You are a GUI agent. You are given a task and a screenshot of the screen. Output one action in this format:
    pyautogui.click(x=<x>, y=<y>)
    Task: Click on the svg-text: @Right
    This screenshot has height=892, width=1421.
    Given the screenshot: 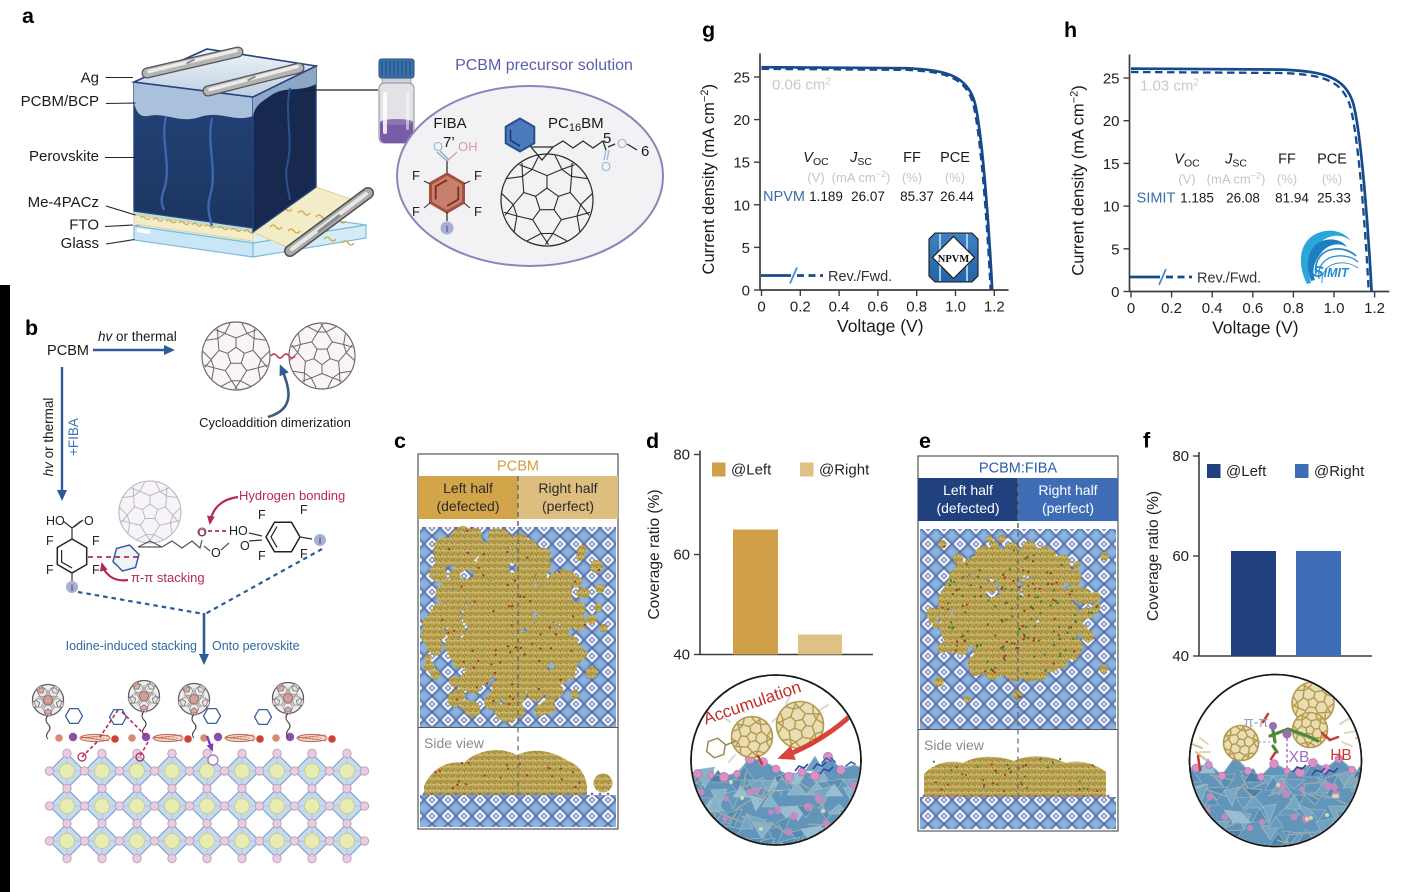 What is the action you would take?
    pyautogui.click(x=1339, y=471)
    